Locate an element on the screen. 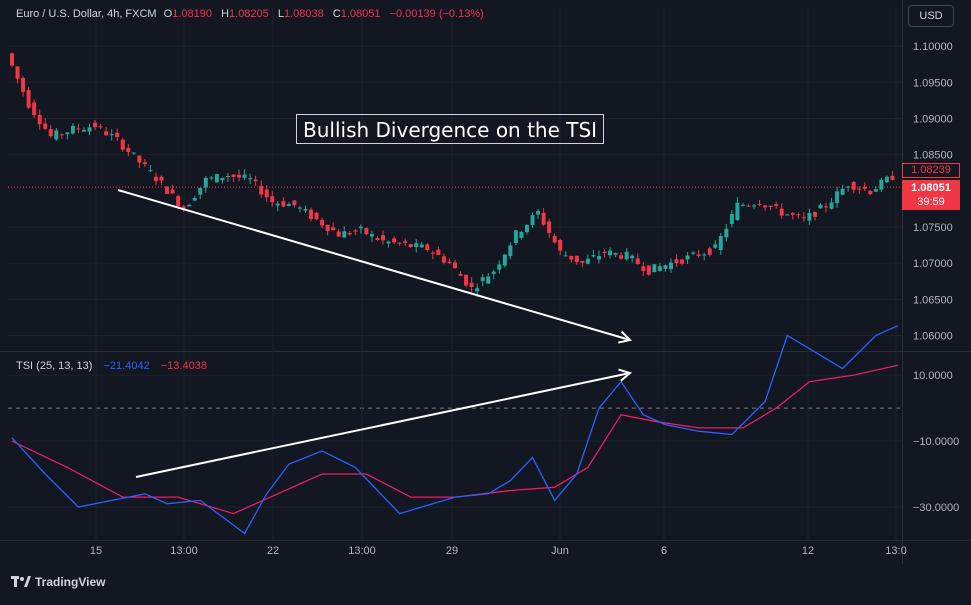 Image resolution: width=971 pixels, height=605 pixels. tradingview-logo: TradingView is located at coordinates (58, 582).